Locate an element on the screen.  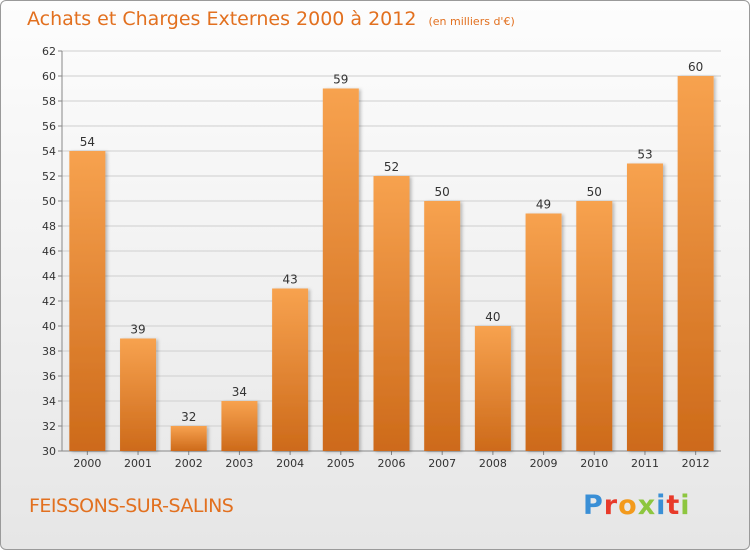
x-tick-label: 2011 is located at coordinates (645, 463).